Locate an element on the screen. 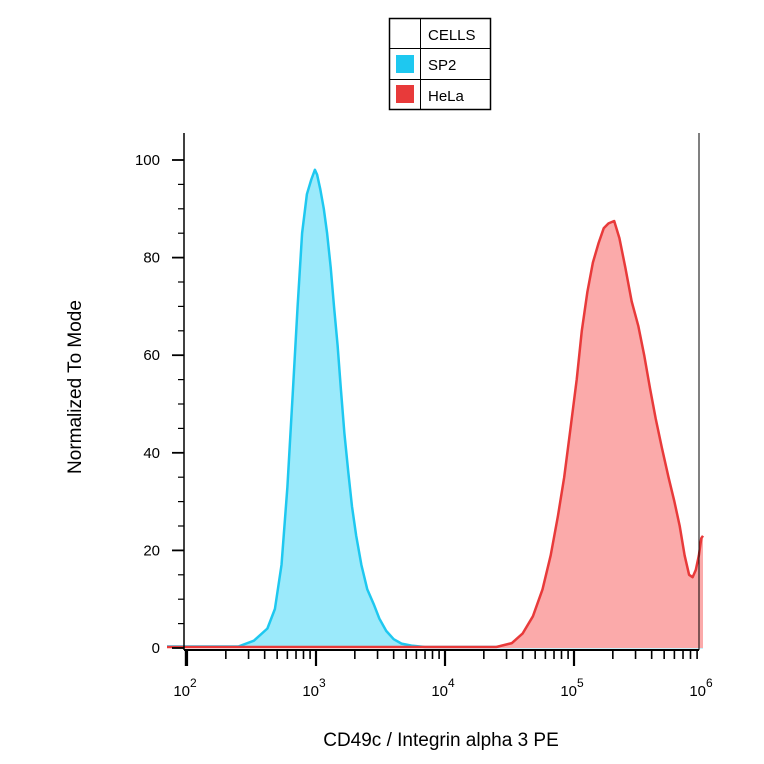 This screenshot has height=764, width=764. legend: CELLS SP2 HeLa is located at coordinates (440, 64).